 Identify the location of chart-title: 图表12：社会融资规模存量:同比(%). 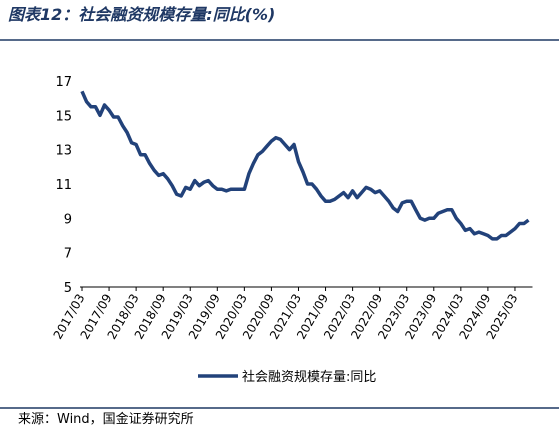
(141, 14).